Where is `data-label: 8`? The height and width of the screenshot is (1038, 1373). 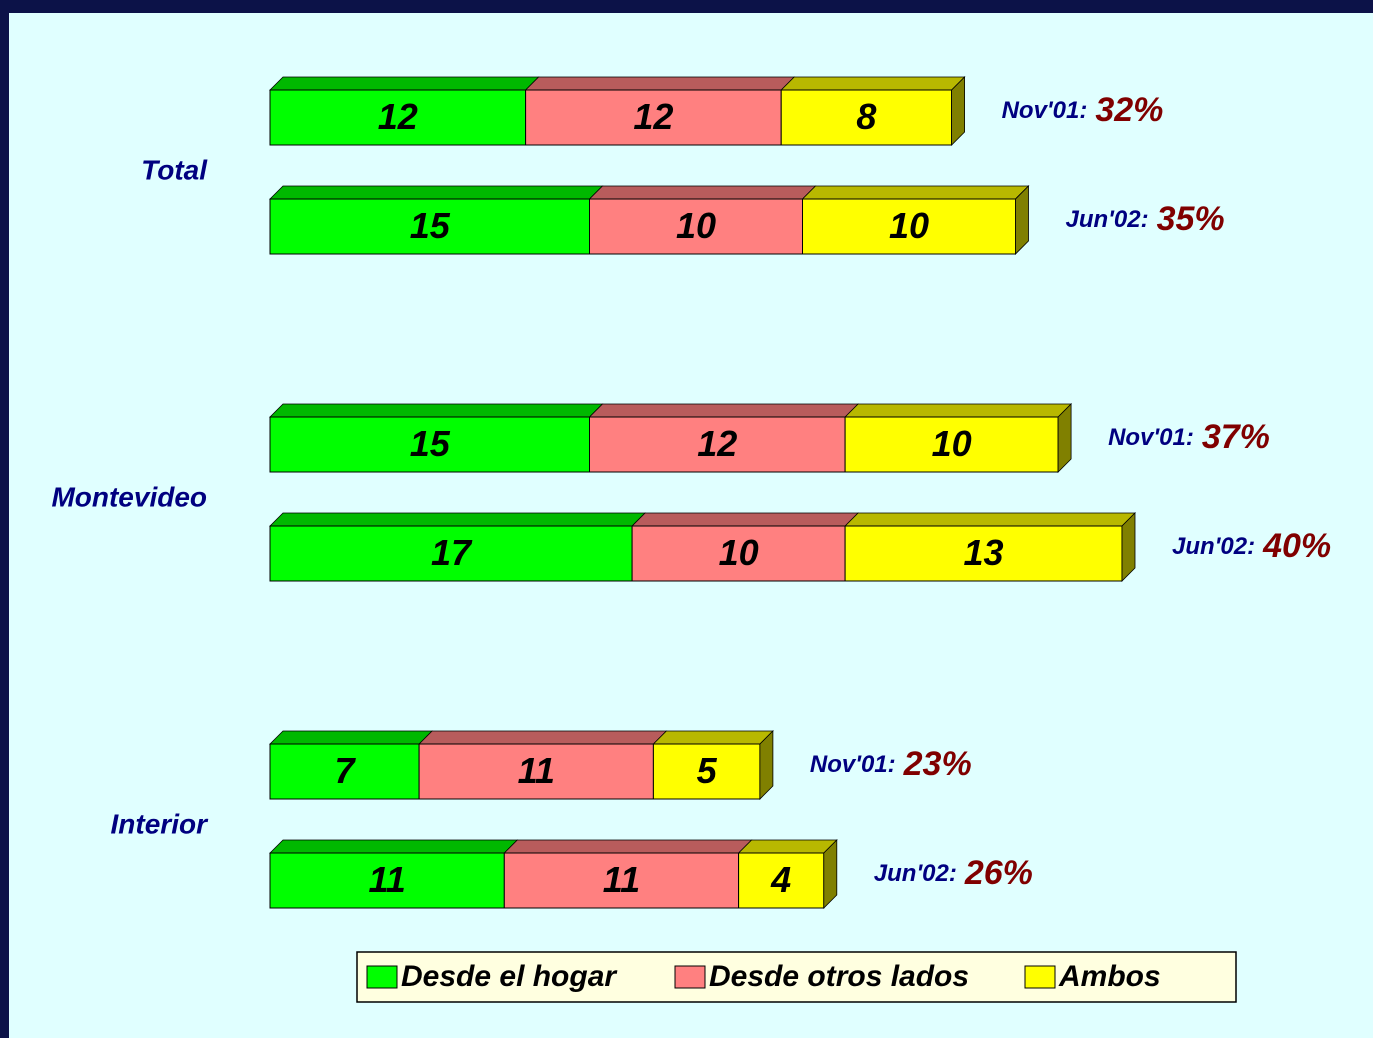
data-label: 8 is located at coordinates (866, 116).